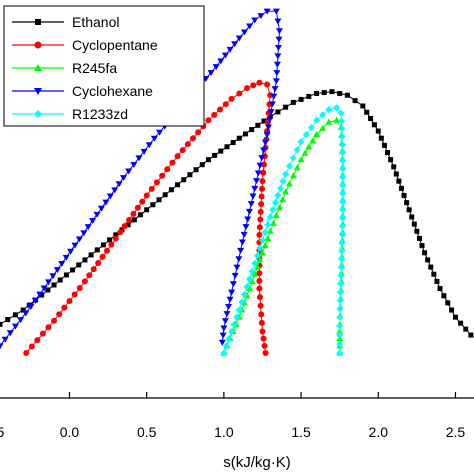 Image resolution: width=474 pixels, height=474 pixels. I want to click on legend-label: Ethanol, so click(95, 22).